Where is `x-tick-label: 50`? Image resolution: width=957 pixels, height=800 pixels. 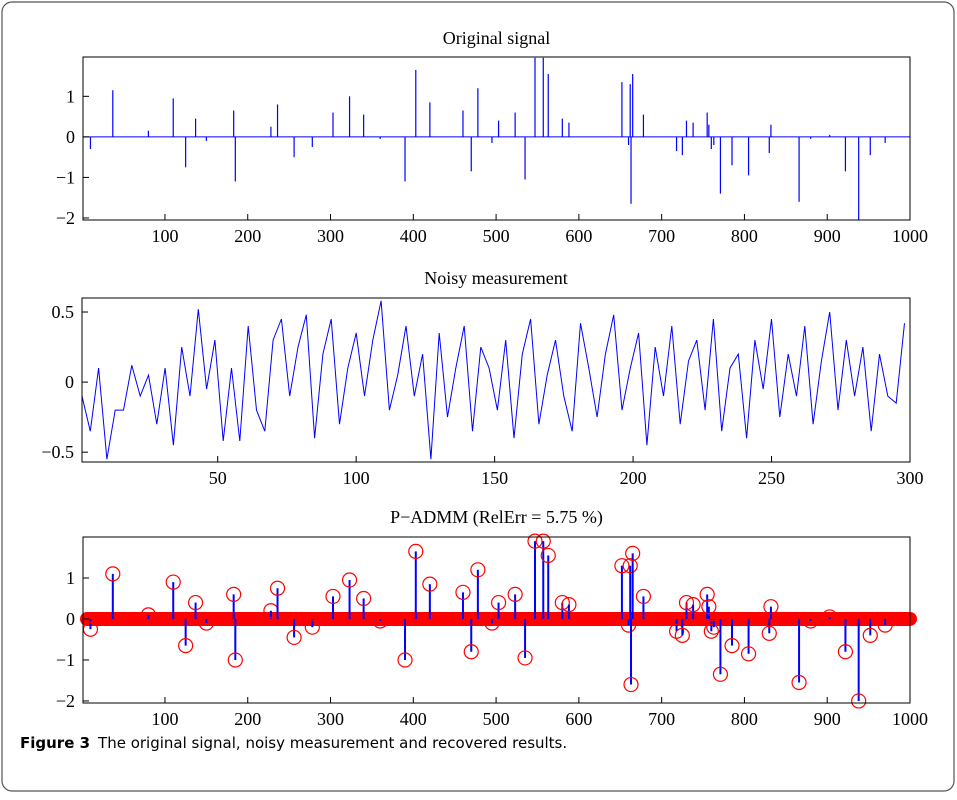
x-tick-label: 50 is located at coordinates (218, 478).